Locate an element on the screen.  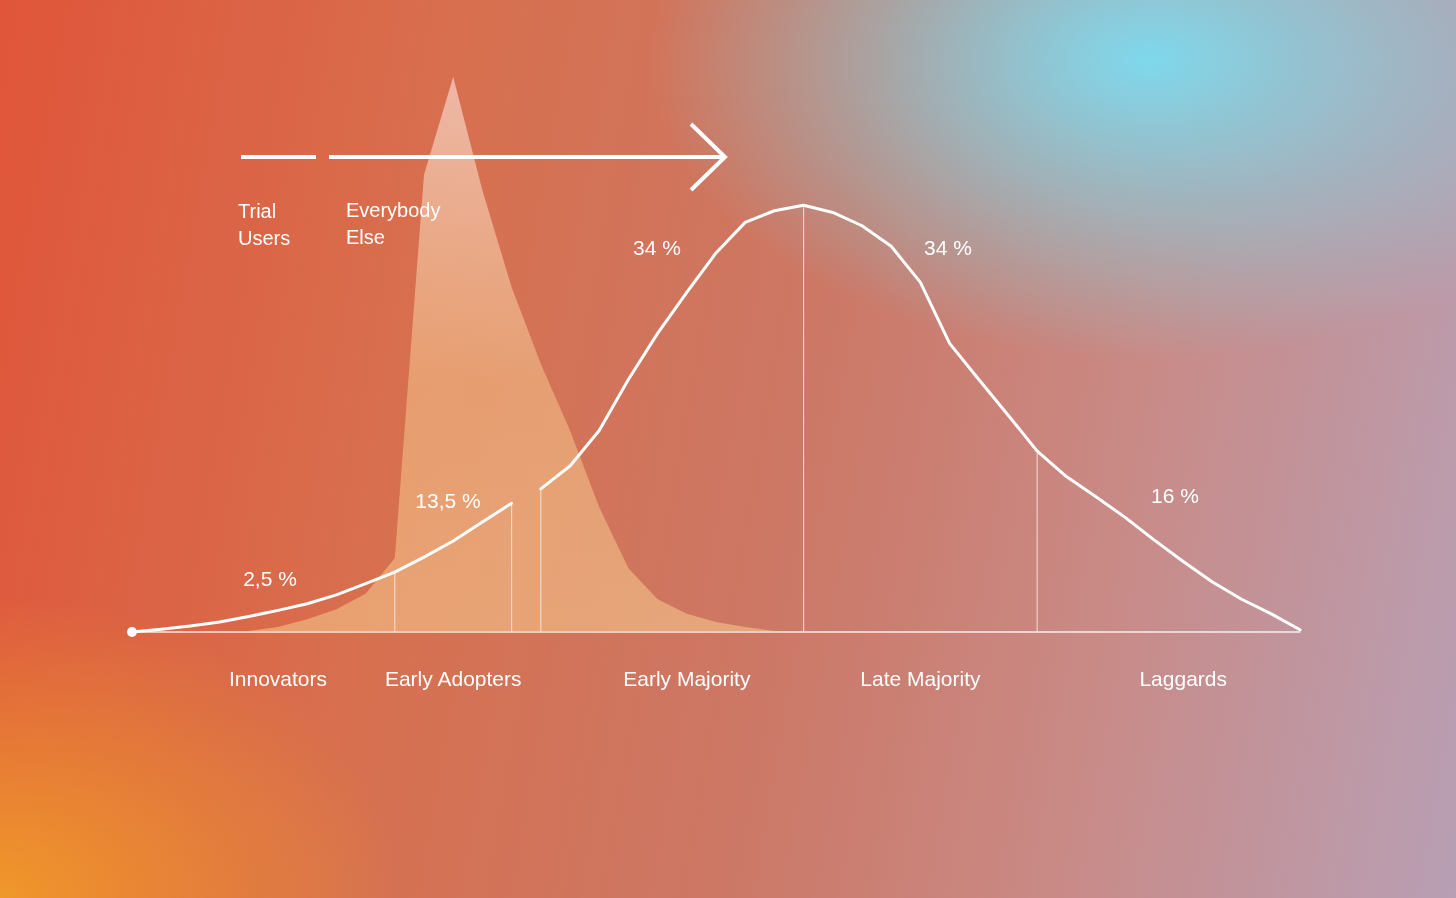
x-tick-label: Laggards is located at coordinates (1183, 678).